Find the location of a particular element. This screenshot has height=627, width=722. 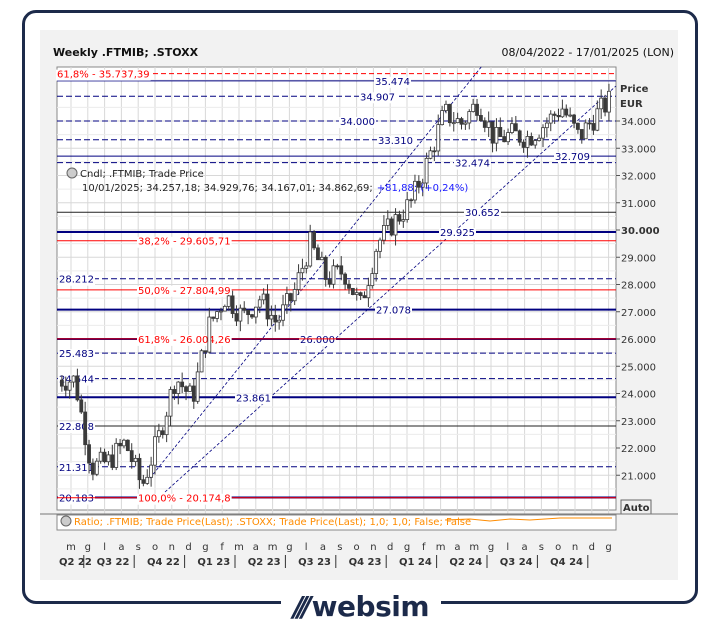

level-label: 28.212 is located at coordinates (76, 280).